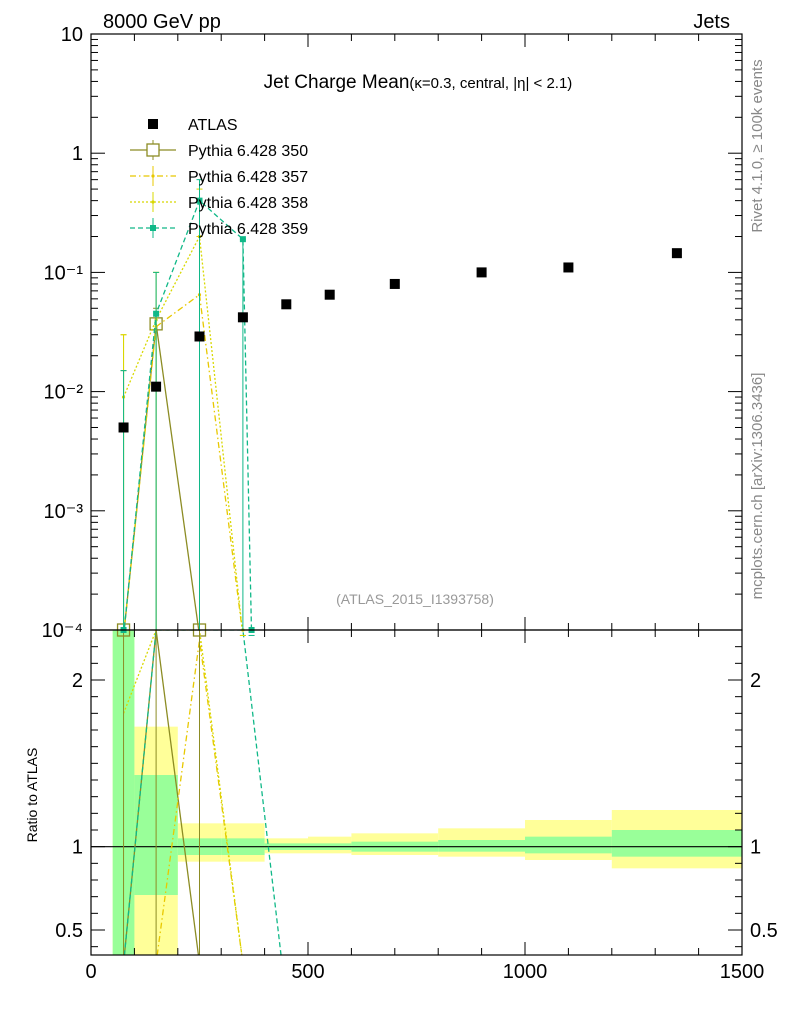  What do you see at coordinates (213, 125) in the screenshot?
I see `legend-label-atlas: ATLAS` at bounding box center [213, 125].